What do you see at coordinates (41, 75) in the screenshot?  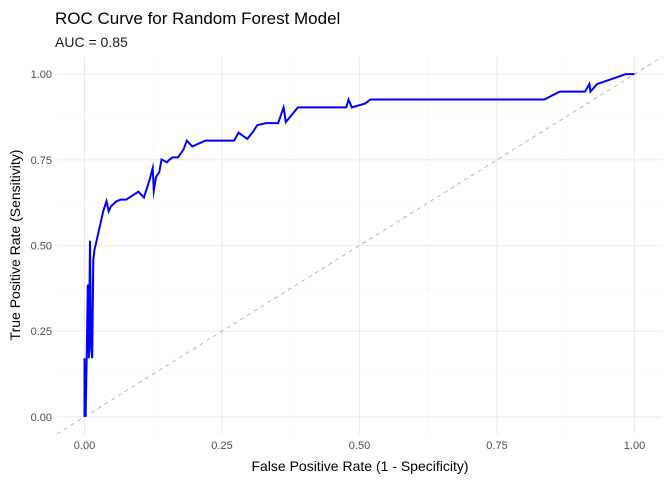 I see `y-tick-label: 1.00` at bounding box center [41, 75].